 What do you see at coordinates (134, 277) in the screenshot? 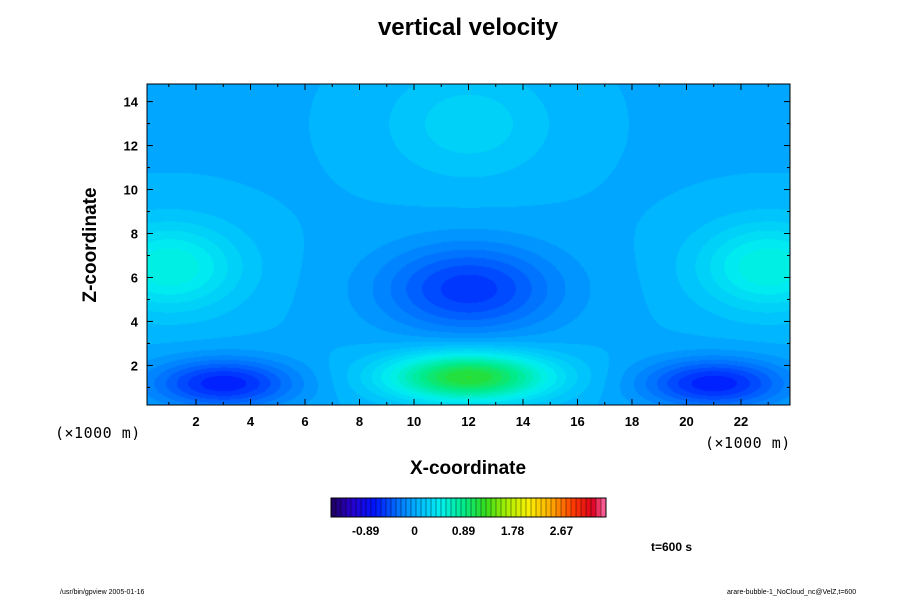
I see `y-tick-label: 6` at bounding box center [134, 277].